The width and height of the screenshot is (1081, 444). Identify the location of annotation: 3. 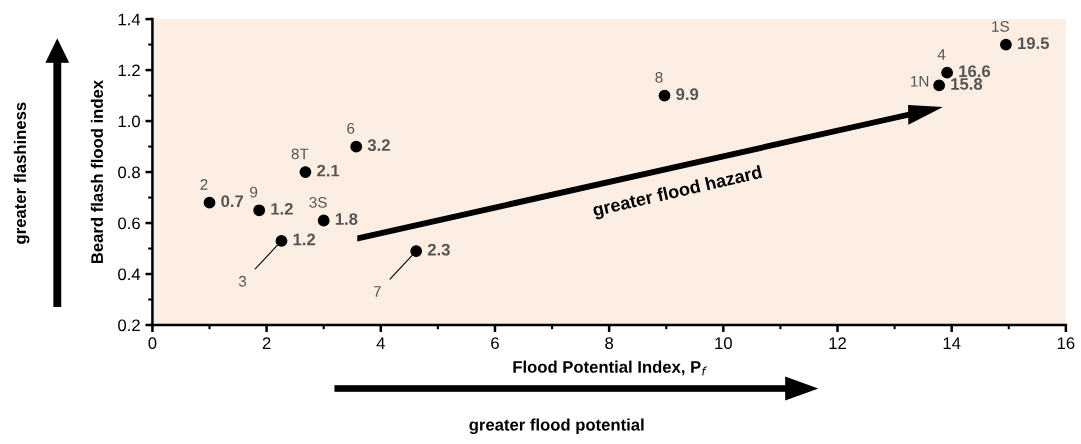
(242, 281).